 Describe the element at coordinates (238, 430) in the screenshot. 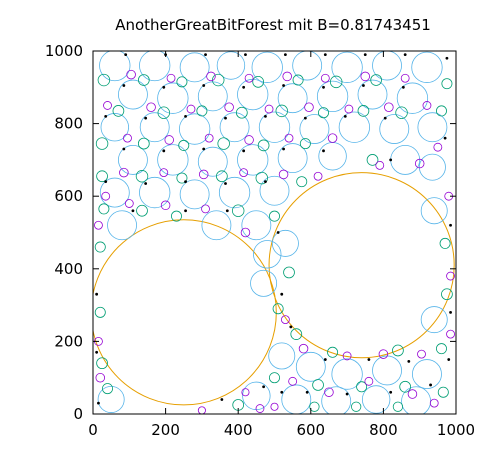

I see `x-tick-label: 400` at that location.